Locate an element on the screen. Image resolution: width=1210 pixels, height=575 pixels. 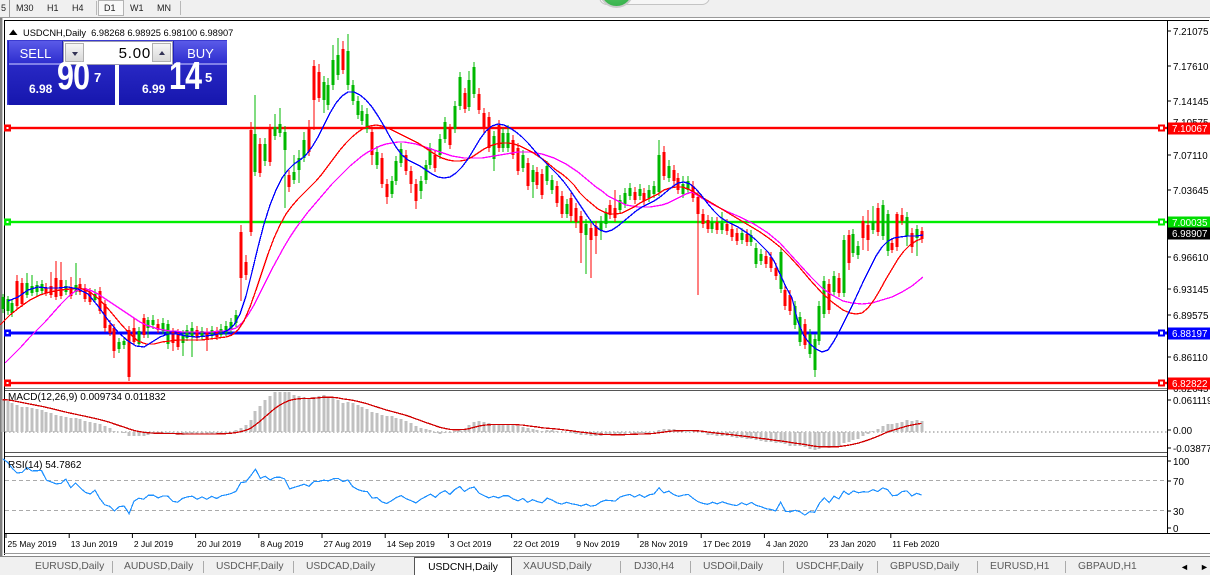
svg-text: 7.17610 is located at coordinates (1191, 67).